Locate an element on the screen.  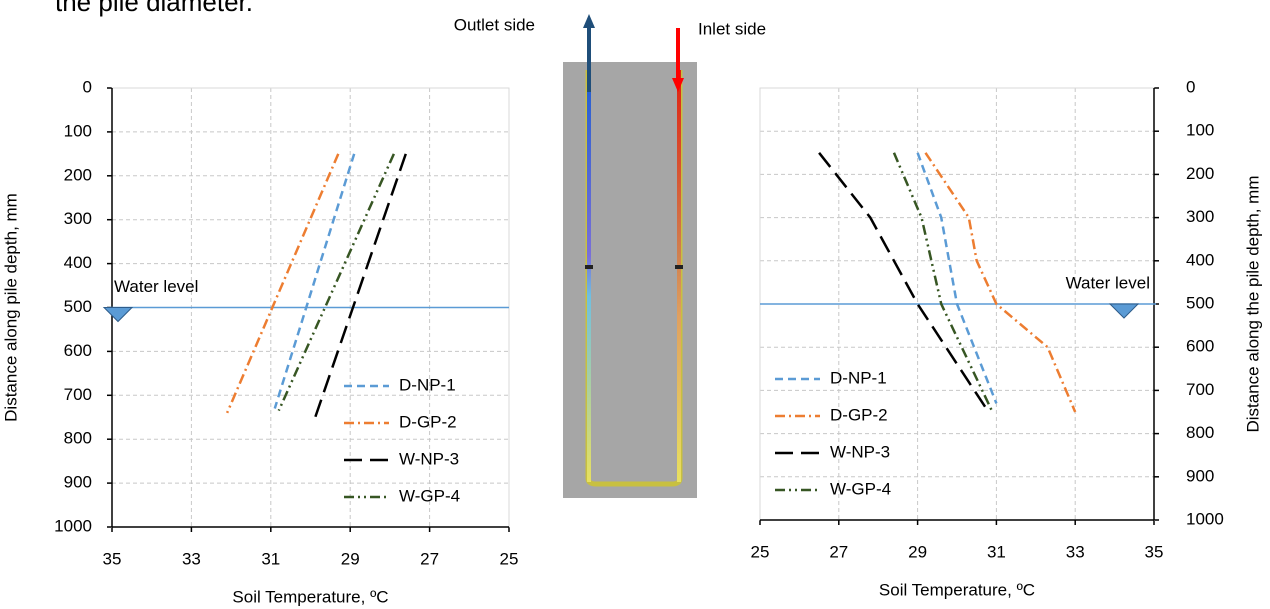
inlet-label: Inlet side is located at coordinates (732, 28).